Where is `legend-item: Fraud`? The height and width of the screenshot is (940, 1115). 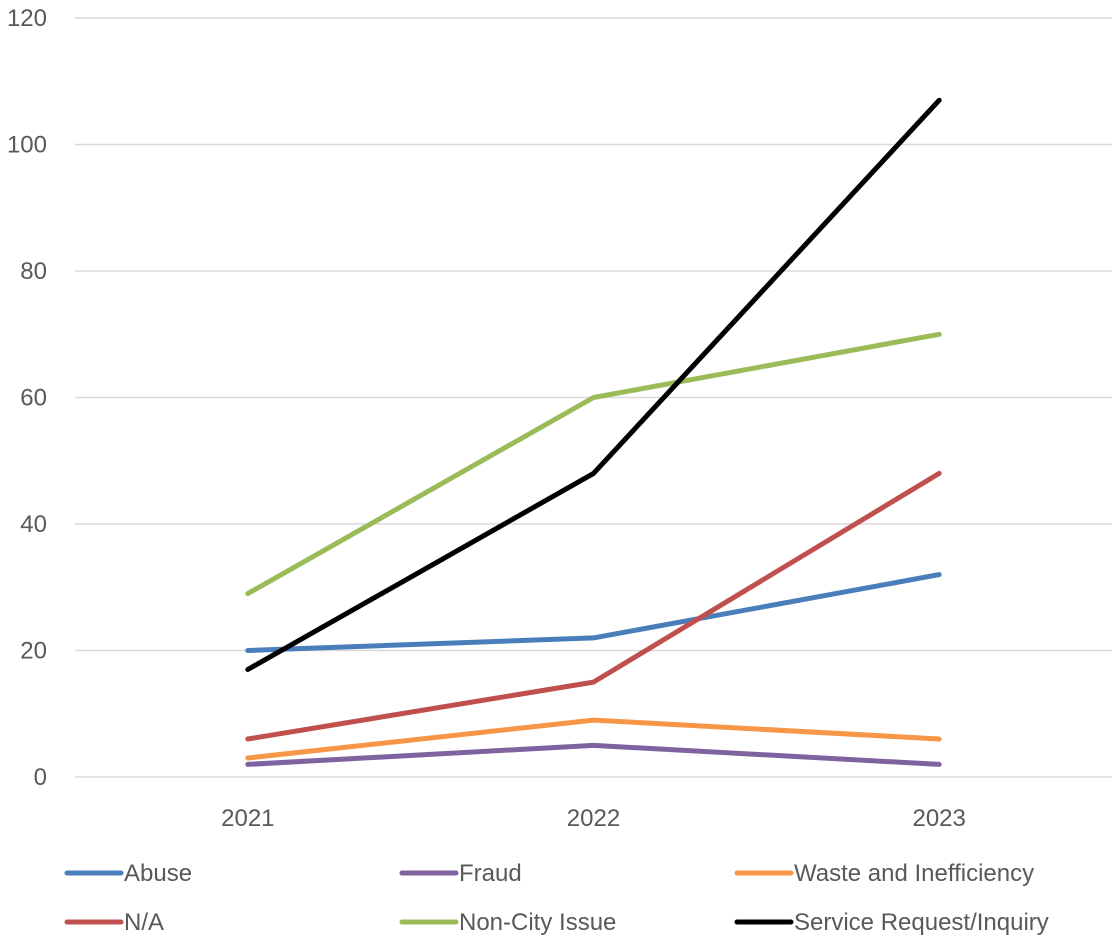 legend-item: Fraud is located at coordinates (462, 873).